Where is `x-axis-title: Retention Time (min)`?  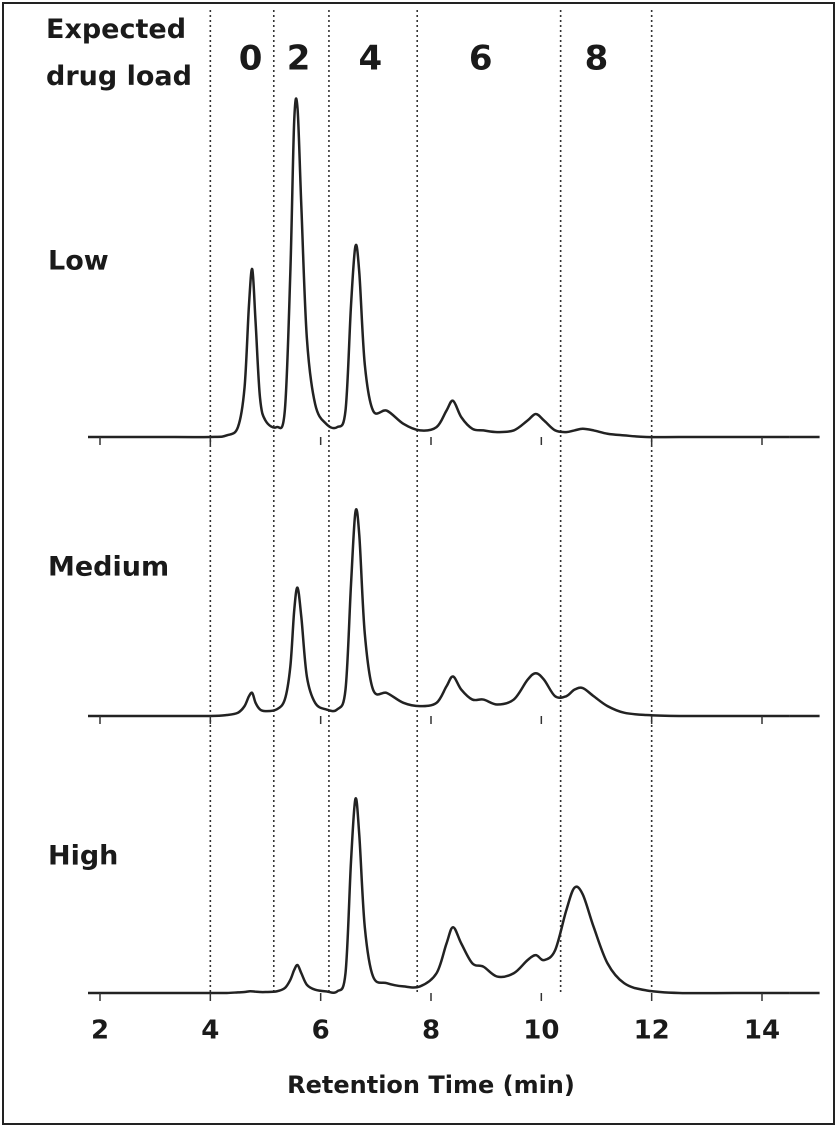 x-axis-title: Retention Time (min) is located at coordinates (431, 1085).